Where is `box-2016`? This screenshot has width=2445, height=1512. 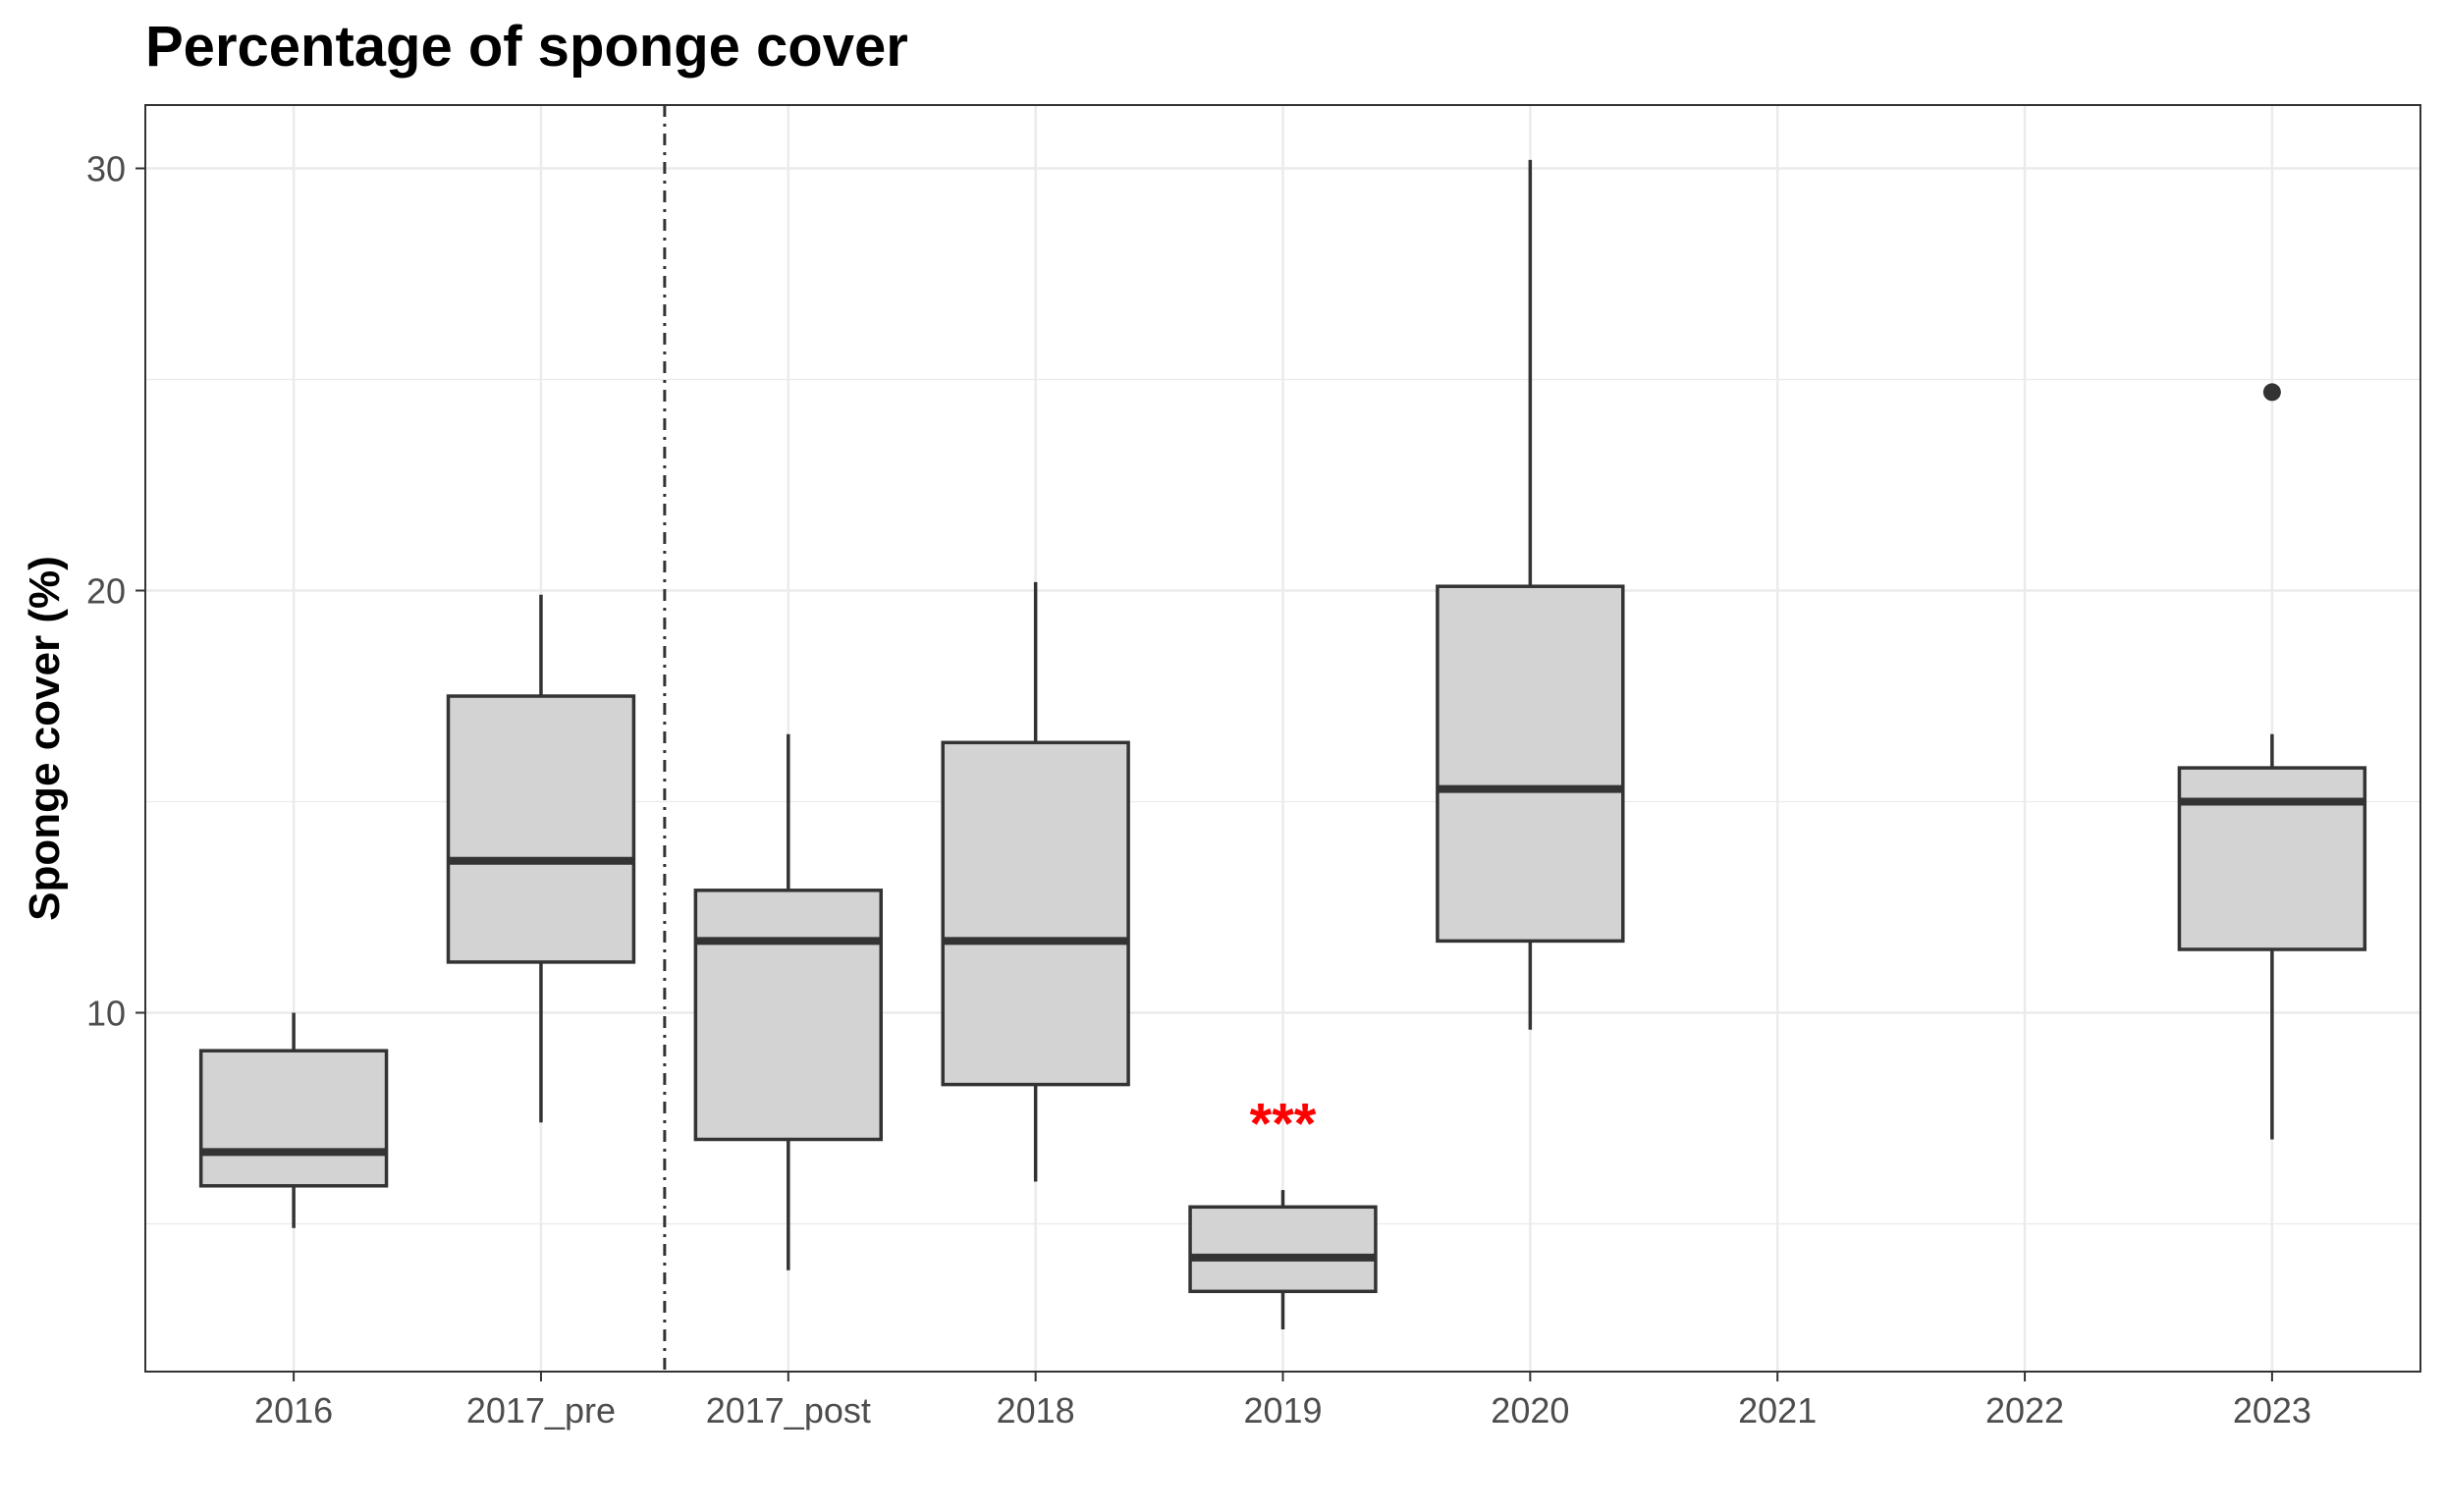
box-2016 is located at coordinates (293, 1120).